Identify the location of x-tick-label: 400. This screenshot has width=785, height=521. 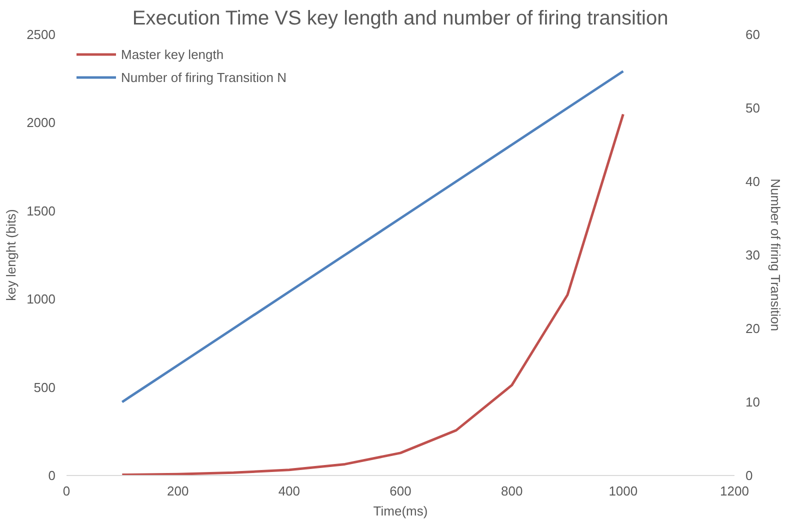
(289, 491).